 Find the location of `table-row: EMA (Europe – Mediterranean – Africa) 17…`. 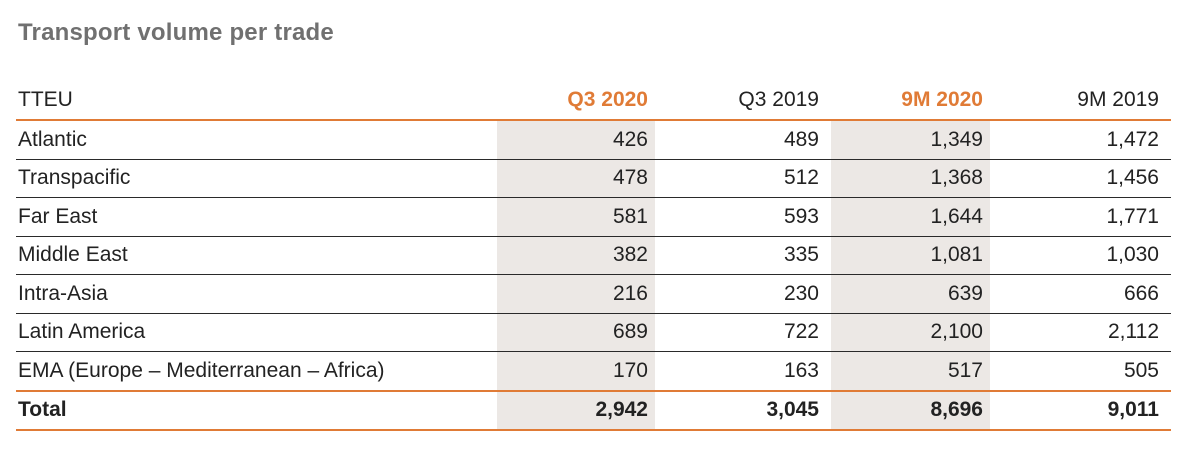

table-row: EMA (Europe – Mediterranean – Africa) 17… is located at coordinates (593, 371).